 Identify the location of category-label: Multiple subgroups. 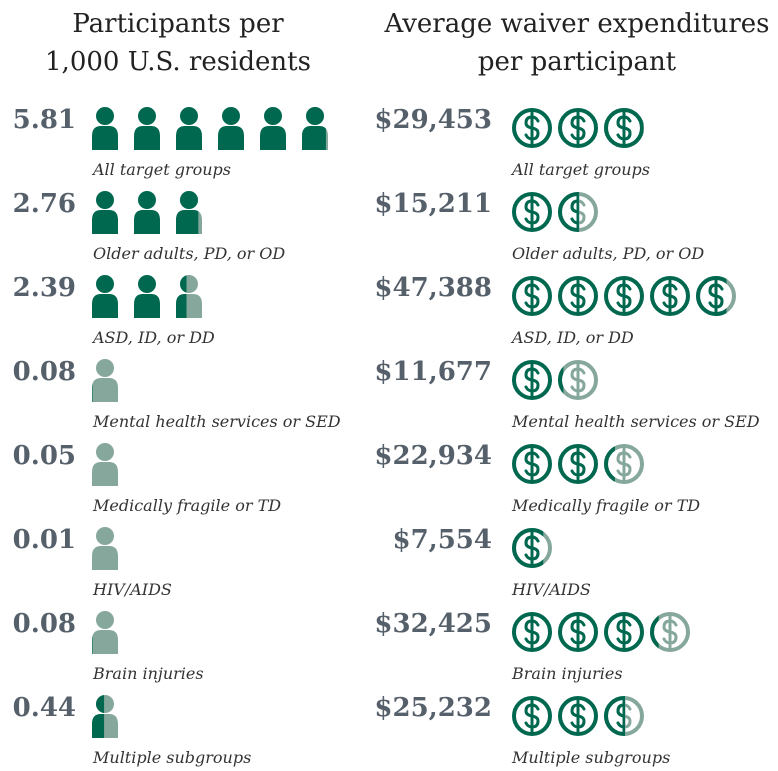
(171, 757).